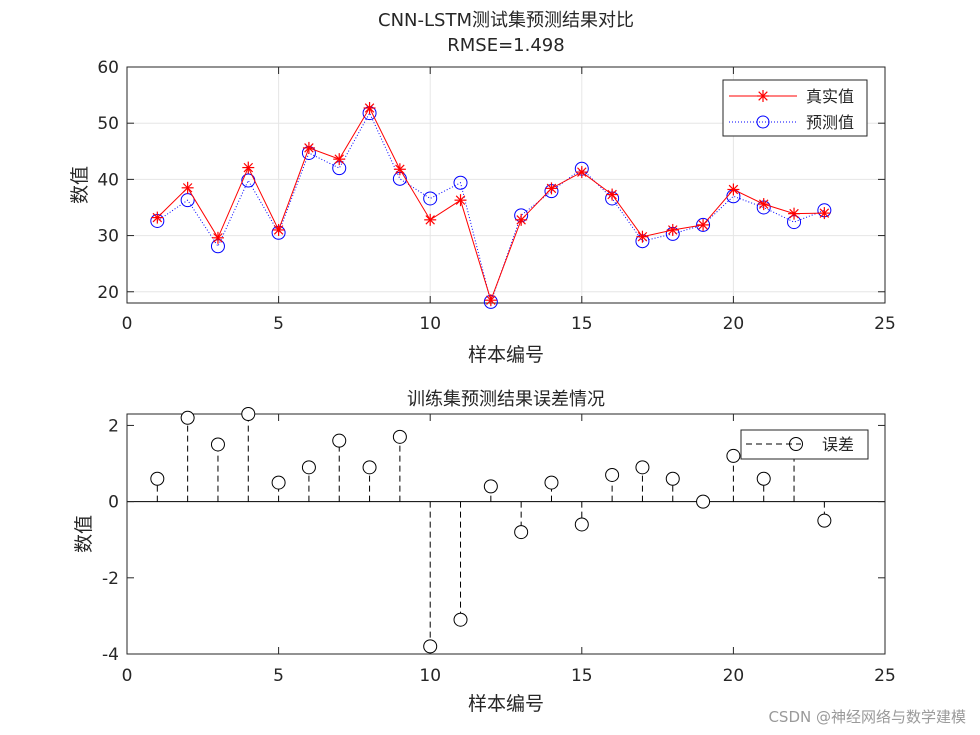 Image resolution: width=980 pixels, height=735 pixels. What do you see at coordinates (110, 579) in the screenshot?
I see `bottom-ytick-label: -2` at bounding box center [110, 579].